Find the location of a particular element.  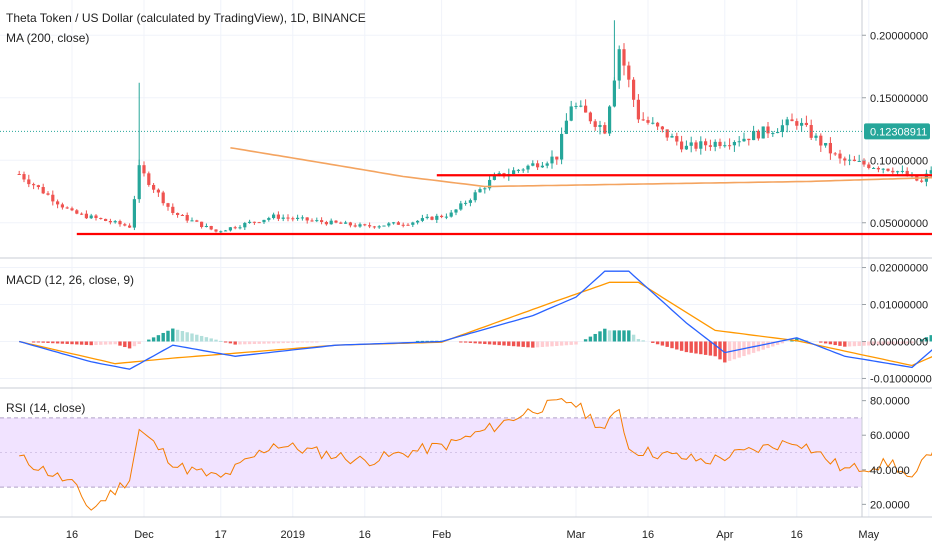

time-tick-label: Dec is located at coordinates (144, 535).